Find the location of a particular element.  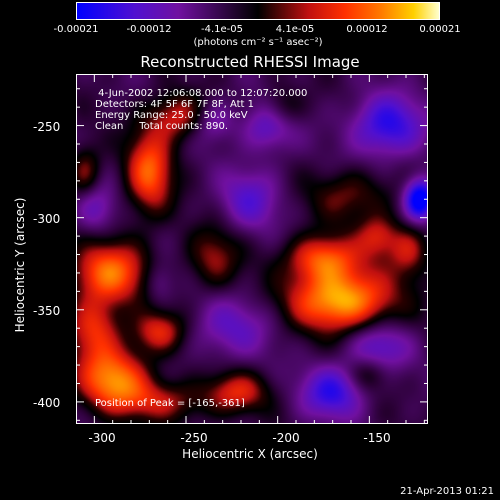

colorbar-tick: 0.00021 is located at coordinates (440, 29).